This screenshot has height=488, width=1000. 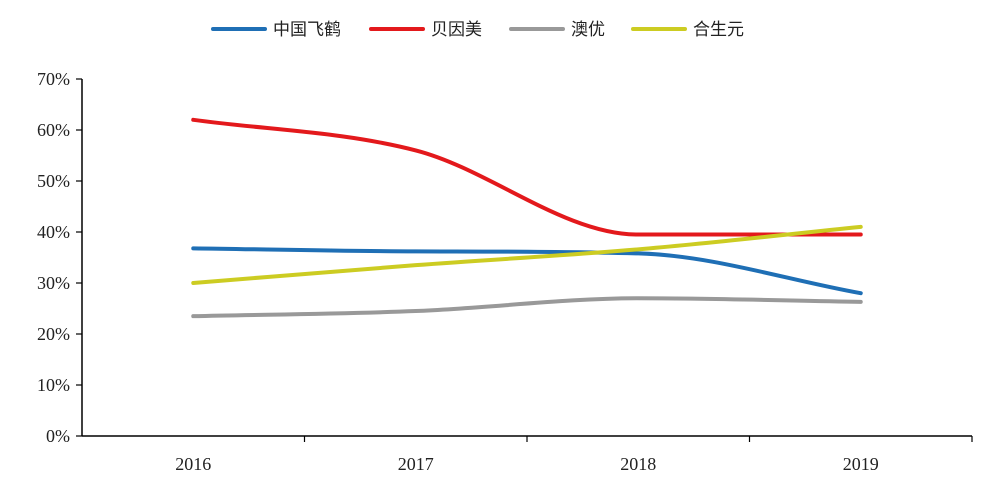 I want to click on x-tick-label: 2019, so click(x=861, y=464).